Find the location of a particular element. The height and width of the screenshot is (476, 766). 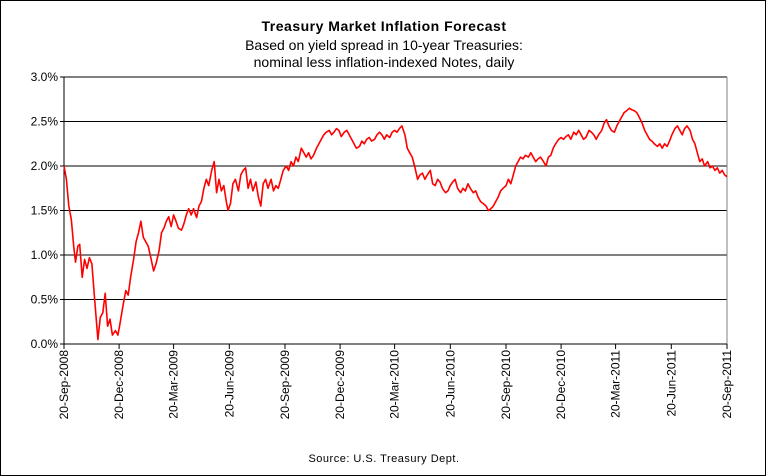

y-tick-label: 2.5% is located at coordinates (45, 122).